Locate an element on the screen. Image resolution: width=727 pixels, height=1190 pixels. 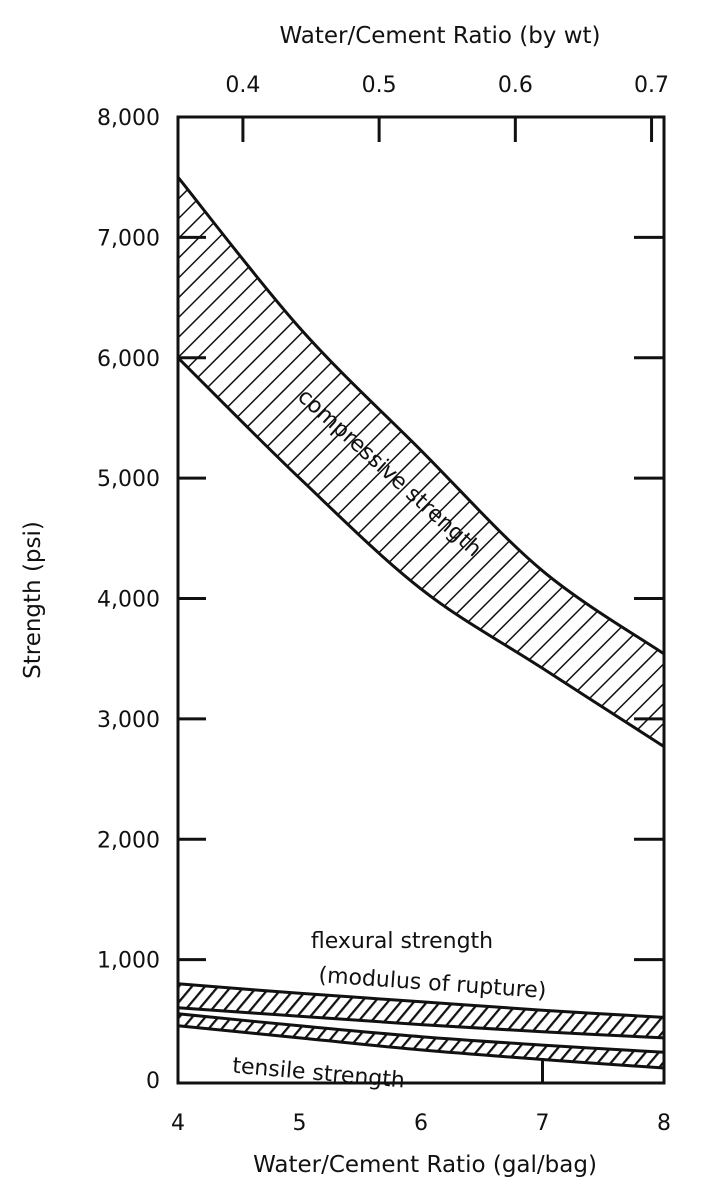
band-flexural-lower-line is located at coordinates (421, 1023).